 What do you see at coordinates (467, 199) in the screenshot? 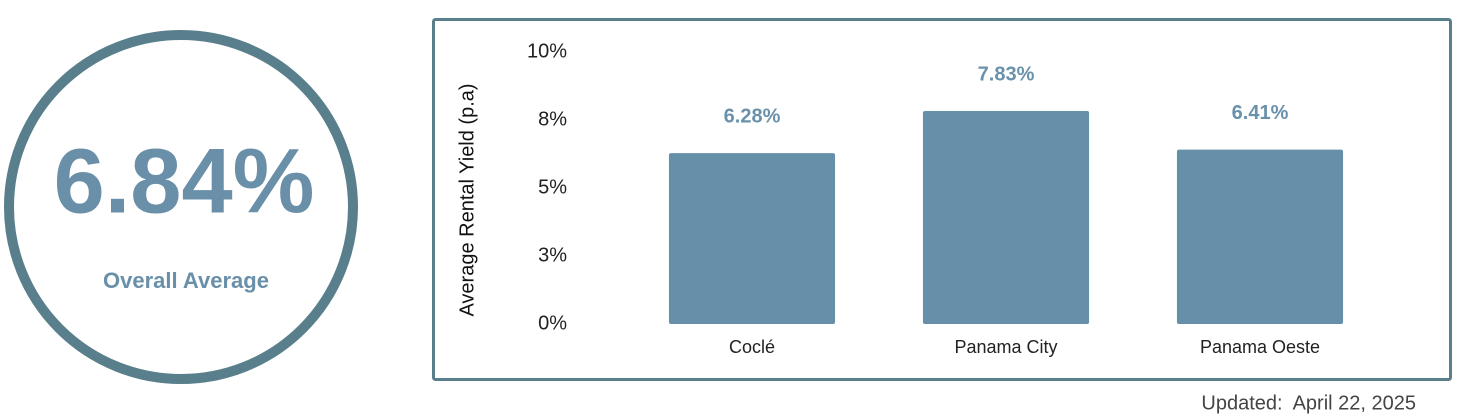
I see `y-axis-title: Average Rental Yield (p.a)` at bounding box center [467, 199].